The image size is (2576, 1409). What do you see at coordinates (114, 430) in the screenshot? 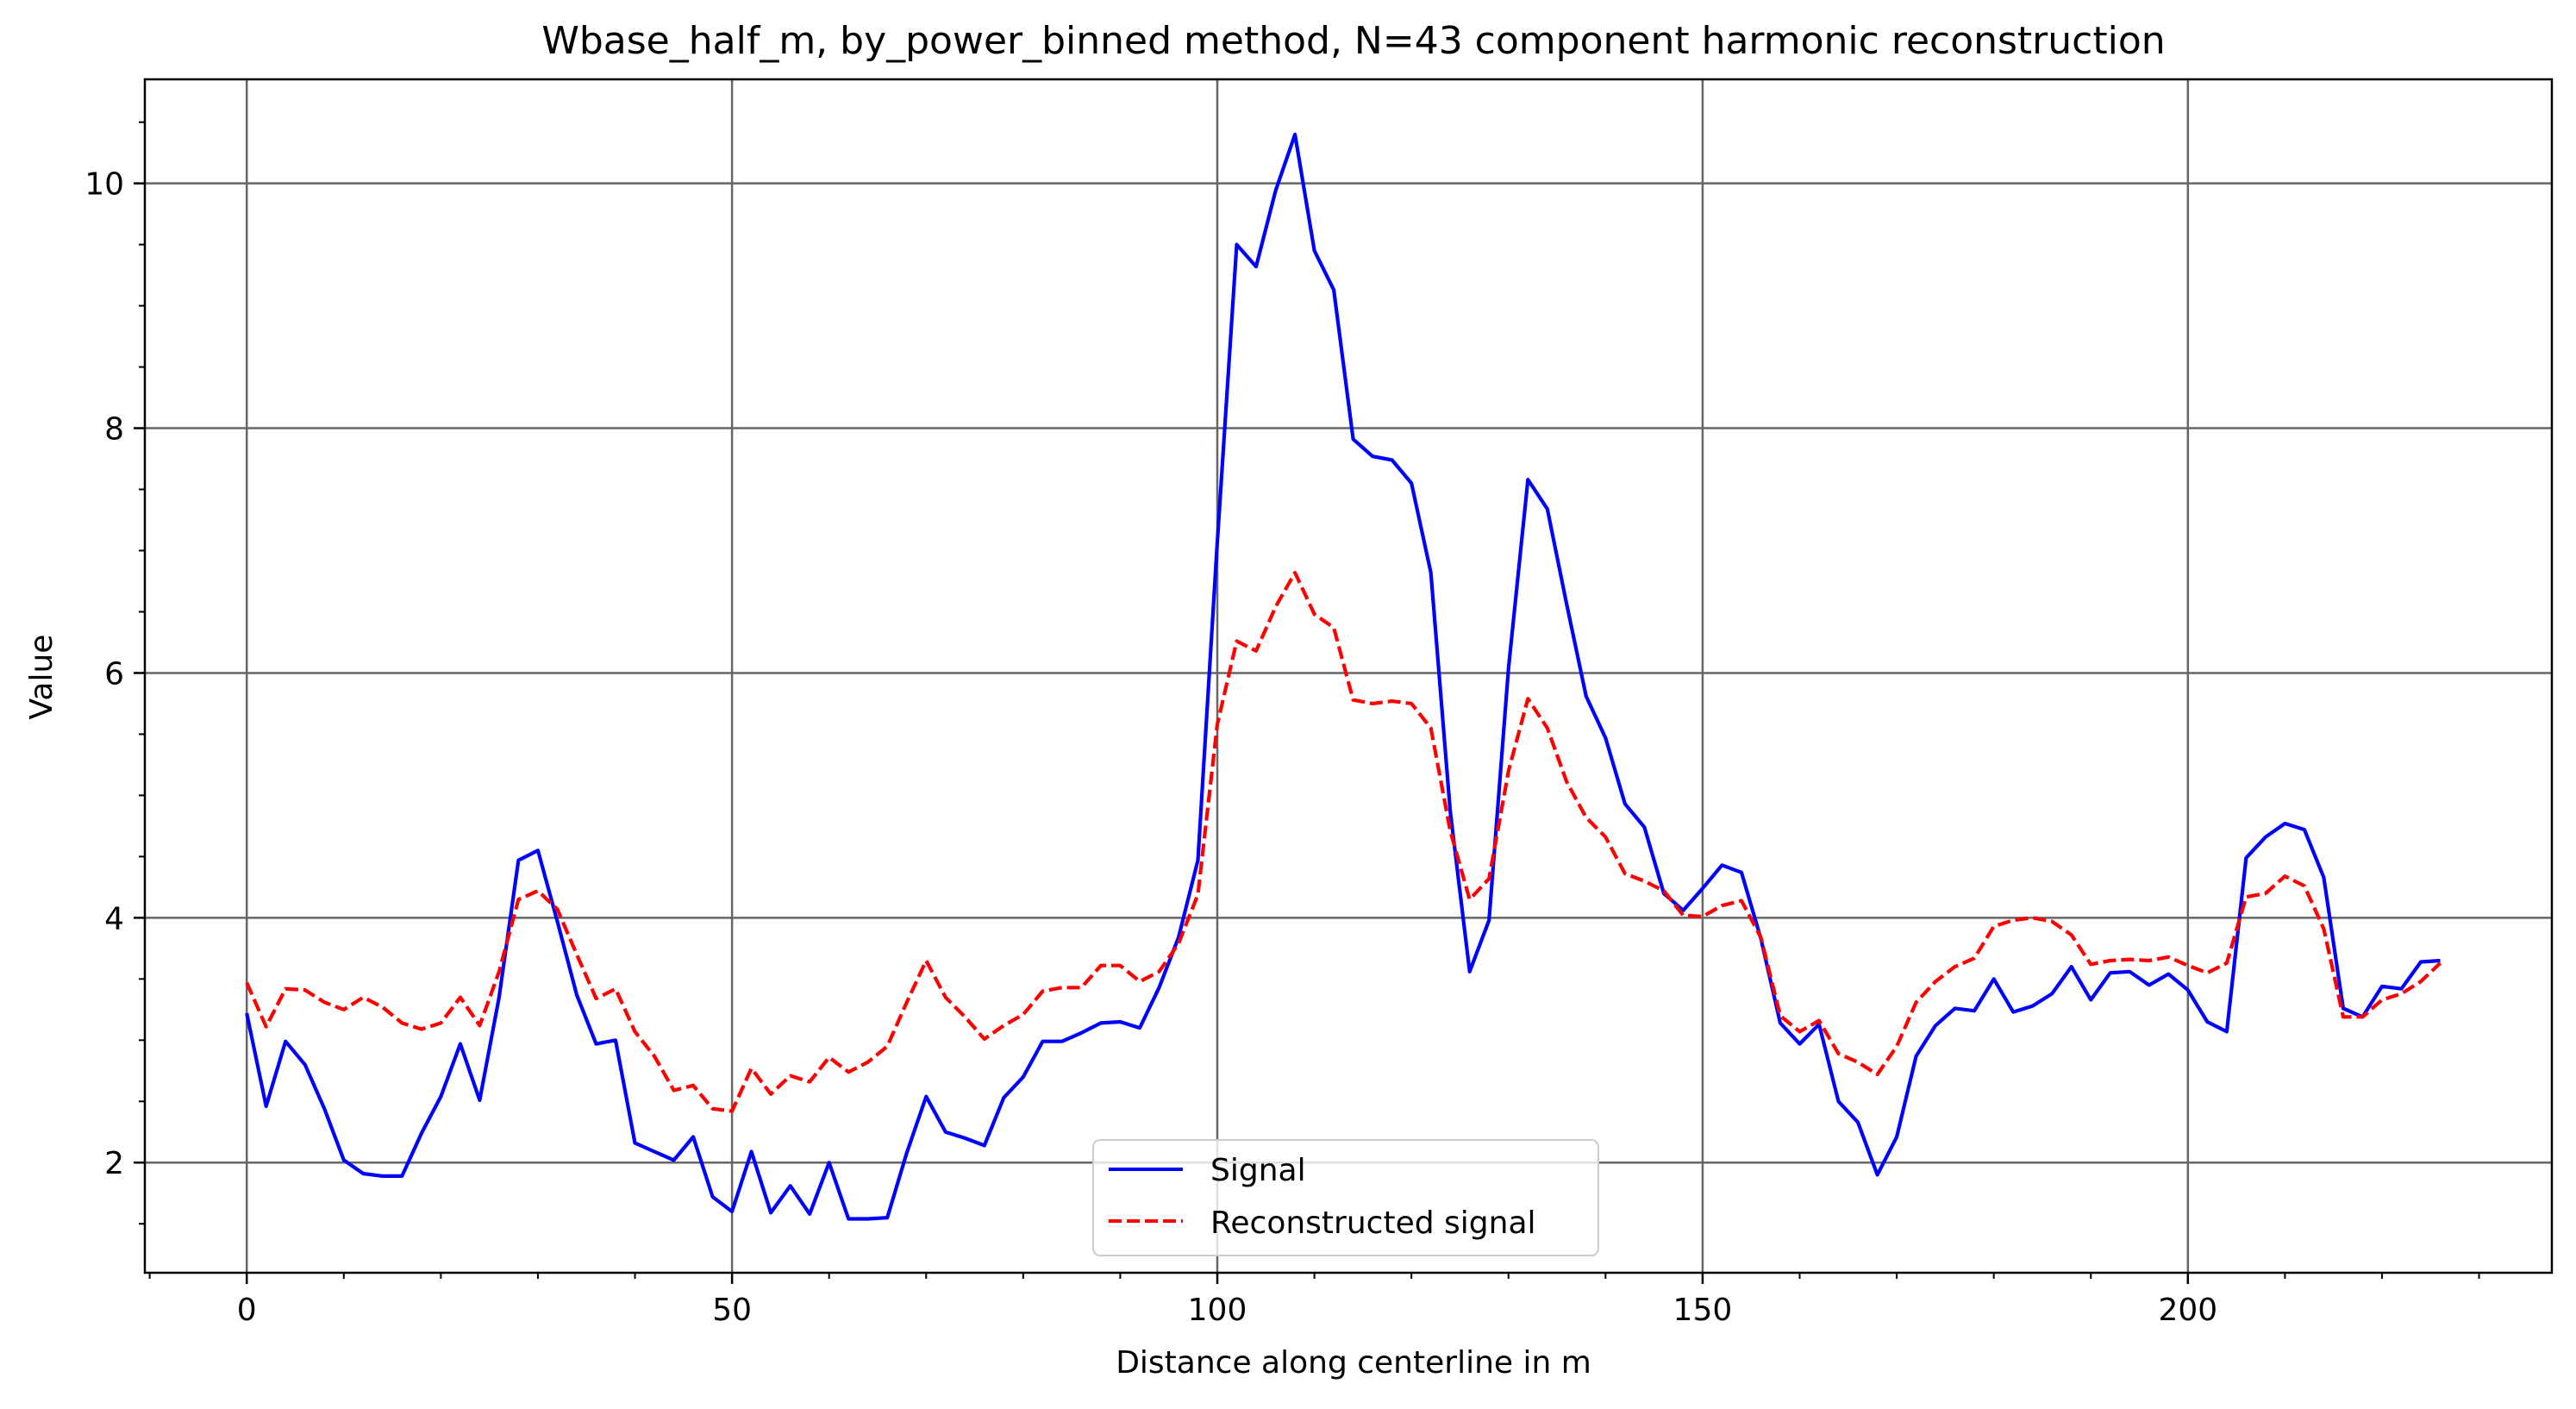
I see `y-tick-label: 8` at bounding box center [114, 430].